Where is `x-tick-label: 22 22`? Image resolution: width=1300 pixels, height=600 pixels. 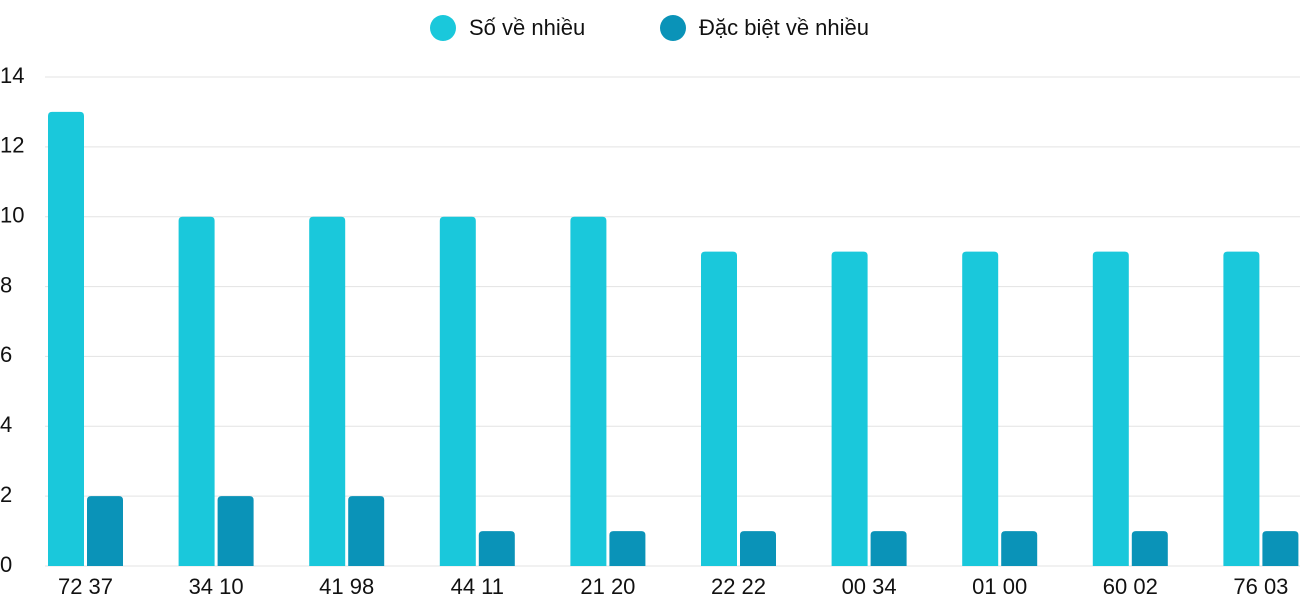
x-tick-label: 22 22 is located at coordinates (738, 586).